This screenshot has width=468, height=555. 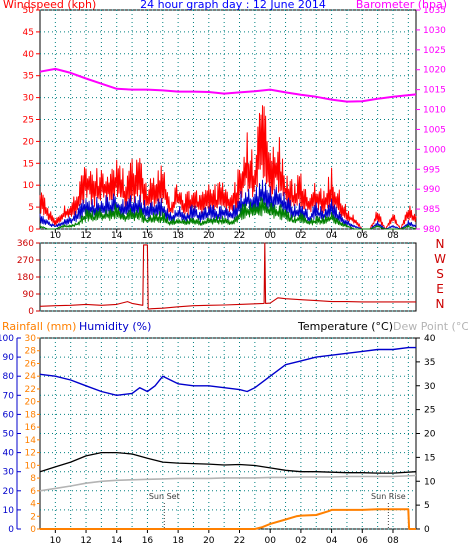 I want to click on panel-wind-baro-x-tick-labels: 10 12 14 16 18 20 22 00 02 04 06 08, so click(x=224, y=235).